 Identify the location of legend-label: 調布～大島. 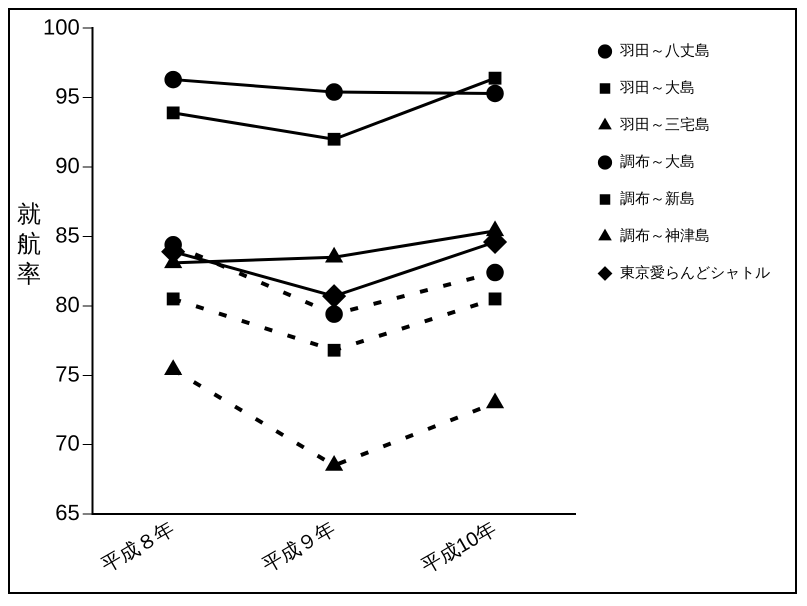
(657, 162).